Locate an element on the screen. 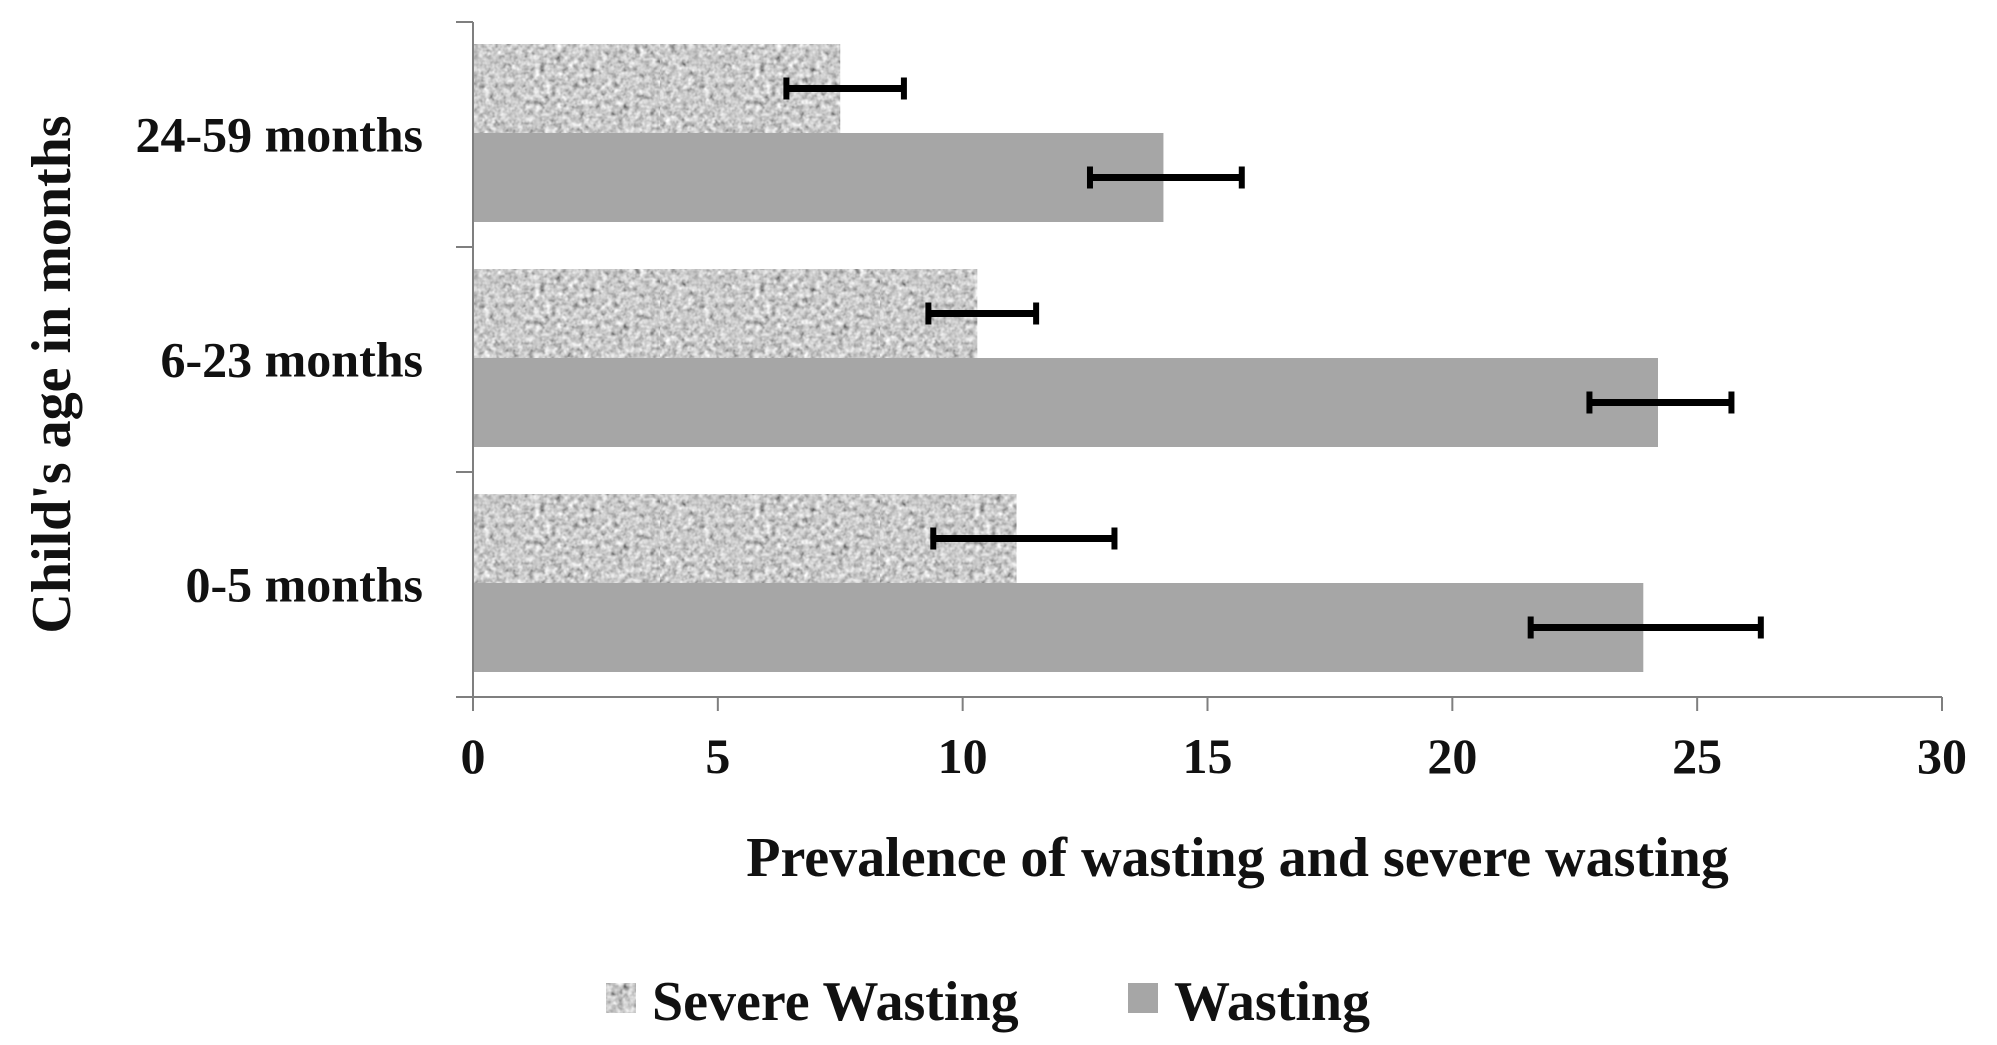 This screenshot has height=1045, width=1997. x-axis-title: Prevalence of wasting and severe wasting is located at coordinates (1237, 858).